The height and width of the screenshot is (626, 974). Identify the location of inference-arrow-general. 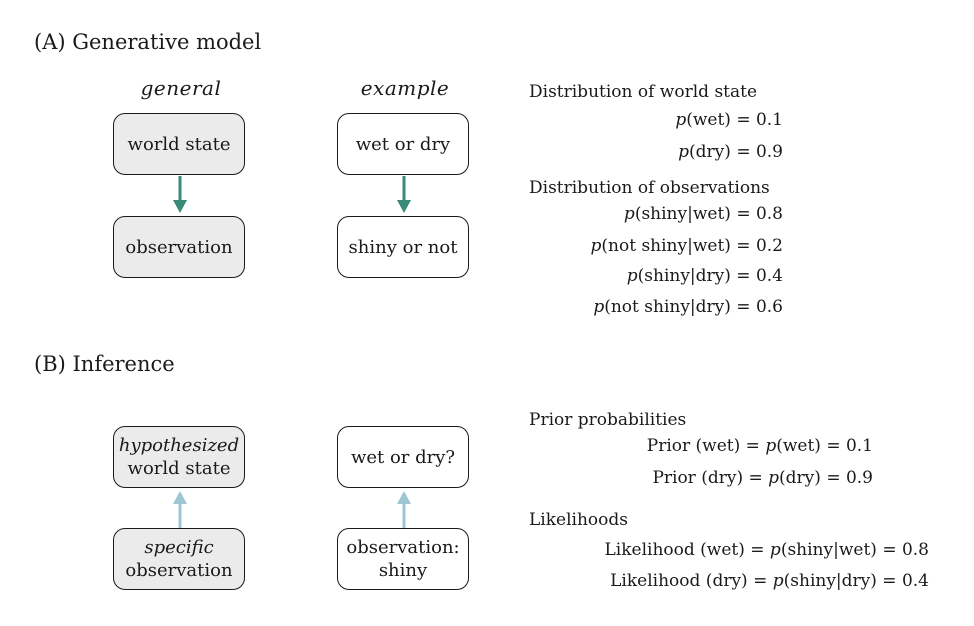
(180, 509).